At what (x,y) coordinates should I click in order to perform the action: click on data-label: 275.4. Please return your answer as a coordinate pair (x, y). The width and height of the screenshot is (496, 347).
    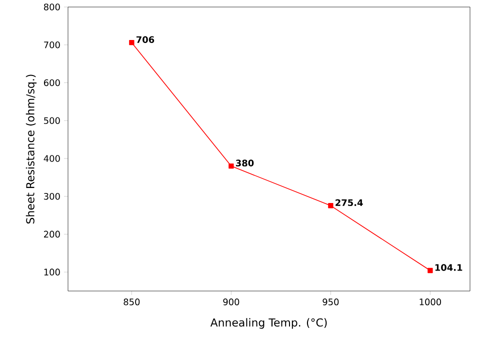
    Looking at the image, I should click on (349, 202).